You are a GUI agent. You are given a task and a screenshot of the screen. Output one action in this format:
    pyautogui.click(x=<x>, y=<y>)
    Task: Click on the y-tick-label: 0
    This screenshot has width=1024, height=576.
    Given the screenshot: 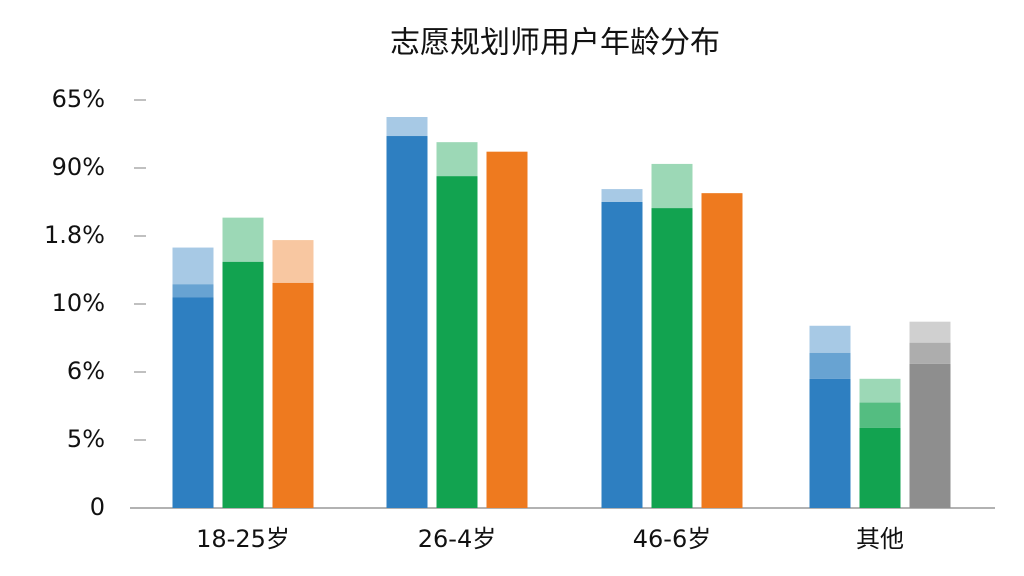 What is the action you would take?
    pyautogui.click(x=97, y=507)
    